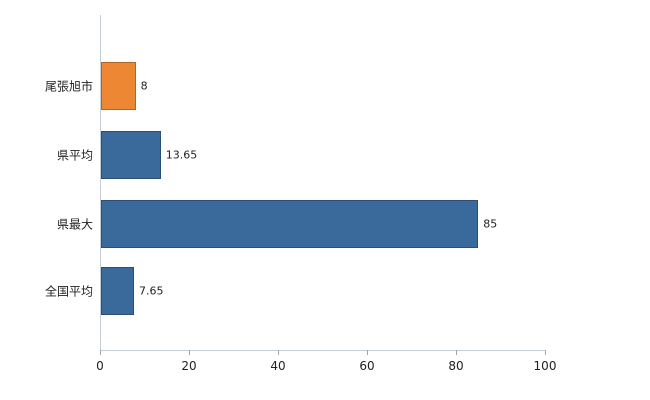 The image size is (650, 400). Describe the element at coordinates (367, 366) in the screenshot. I see `x-tick-label: 60` at that location.